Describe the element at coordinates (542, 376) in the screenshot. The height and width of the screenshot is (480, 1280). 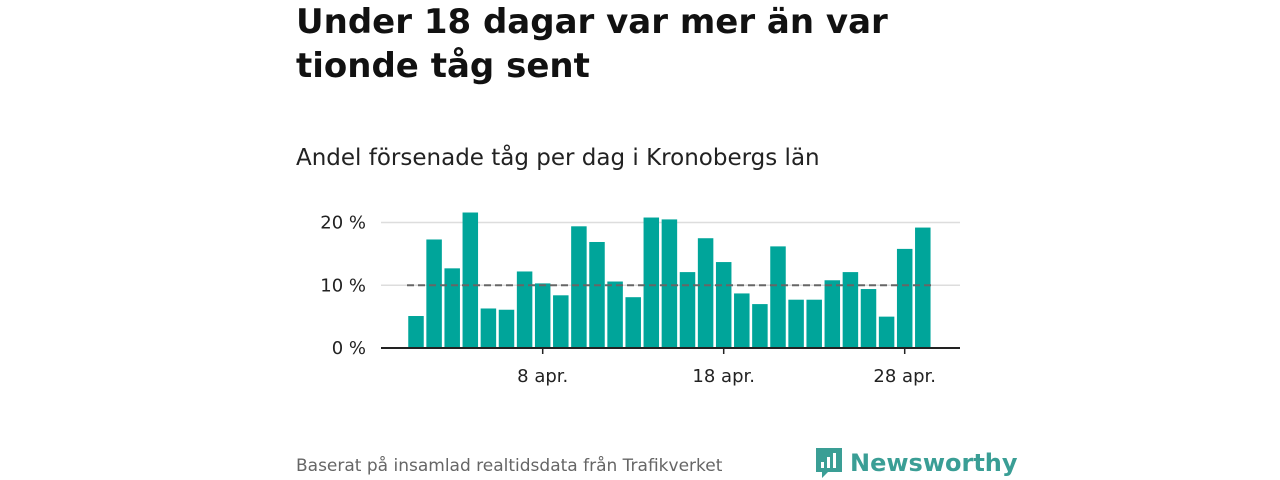
I see `x-tick-label: 8 apr.` at that location.